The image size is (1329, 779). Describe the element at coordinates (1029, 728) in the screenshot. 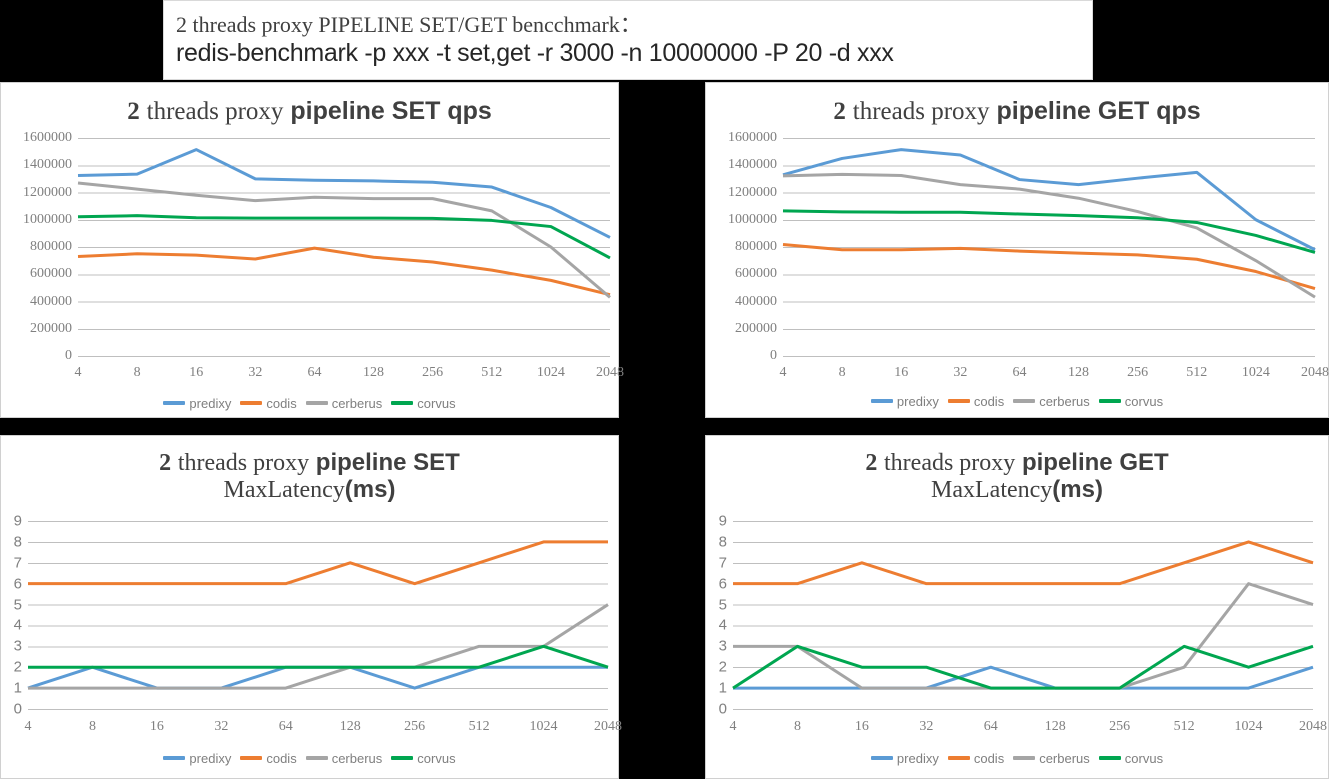

I see `x-axis-labels-get-latency: 4 8 16 32 64 128 256 512 1024 2048` at that location.